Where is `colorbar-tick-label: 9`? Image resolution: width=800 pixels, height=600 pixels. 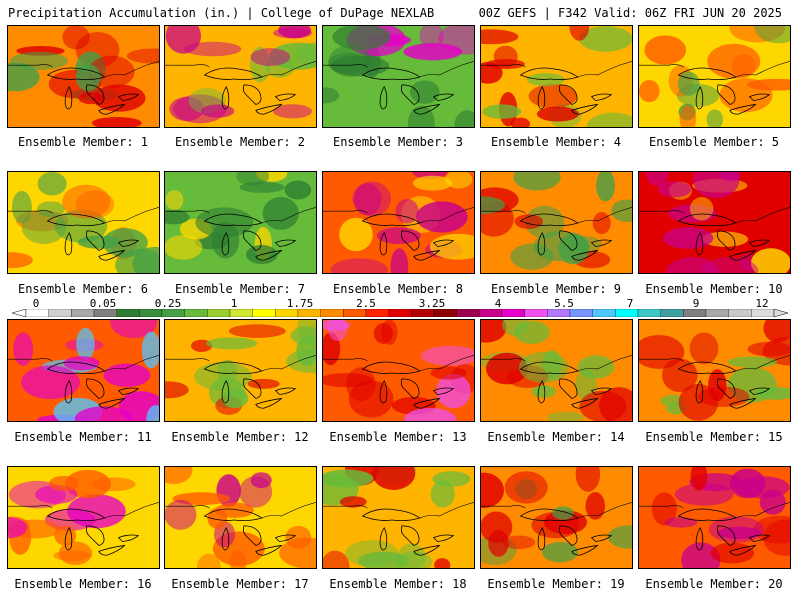 colorbar-tick-label: 9 is located at coordinates (696, 303).